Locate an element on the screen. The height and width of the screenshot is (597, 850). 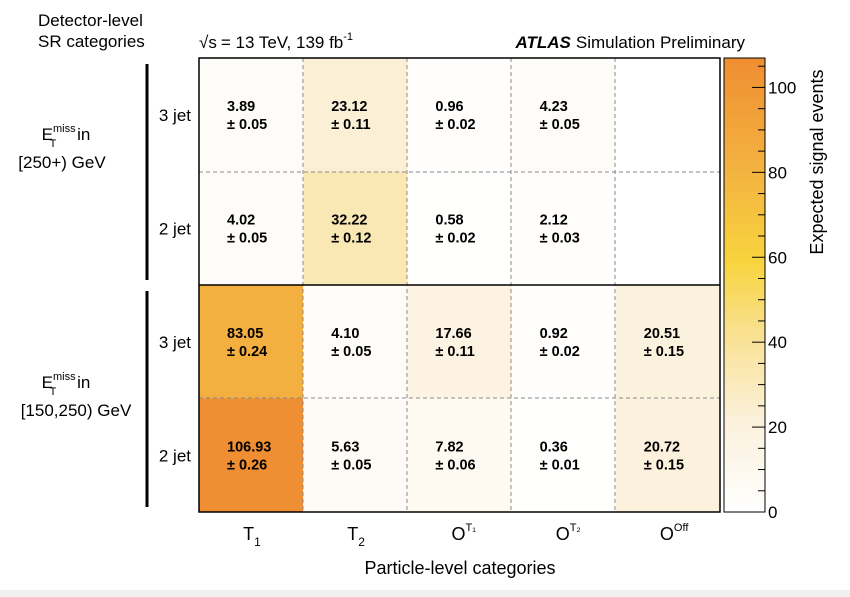
x-tick-label: T2 is located at coordinates (356, 536).